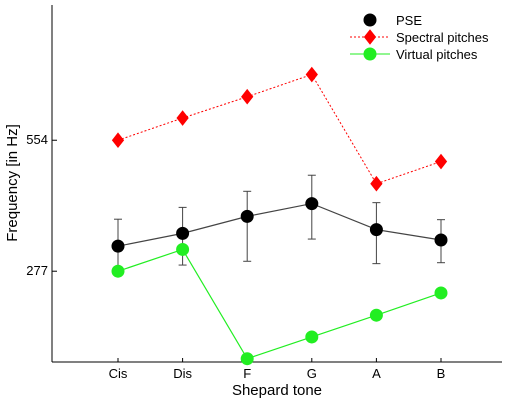 Image resolution: width=510 pixels, height=400 pixels. I want to click on x-ticks: Cis Dis F G A B, so click(277, 369).